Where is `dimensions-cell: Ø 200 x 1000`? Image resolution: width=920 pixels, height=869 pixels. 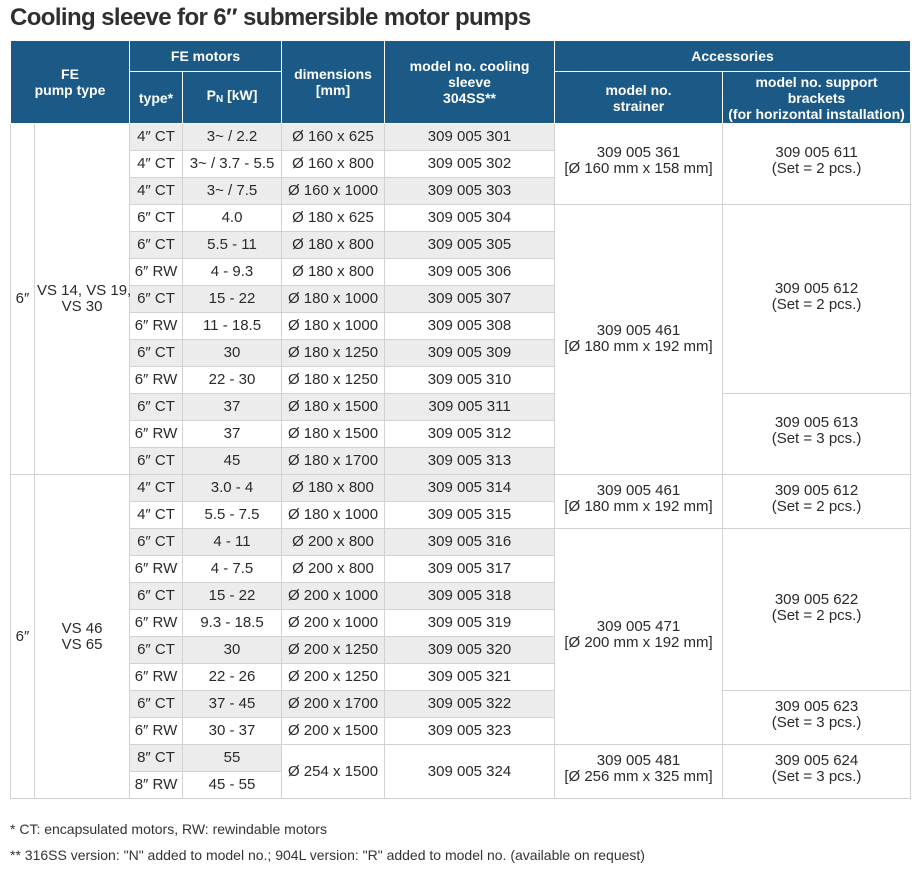 dimensions-cell: Ø 200 x 1000 is located at coordinates (333, 596).